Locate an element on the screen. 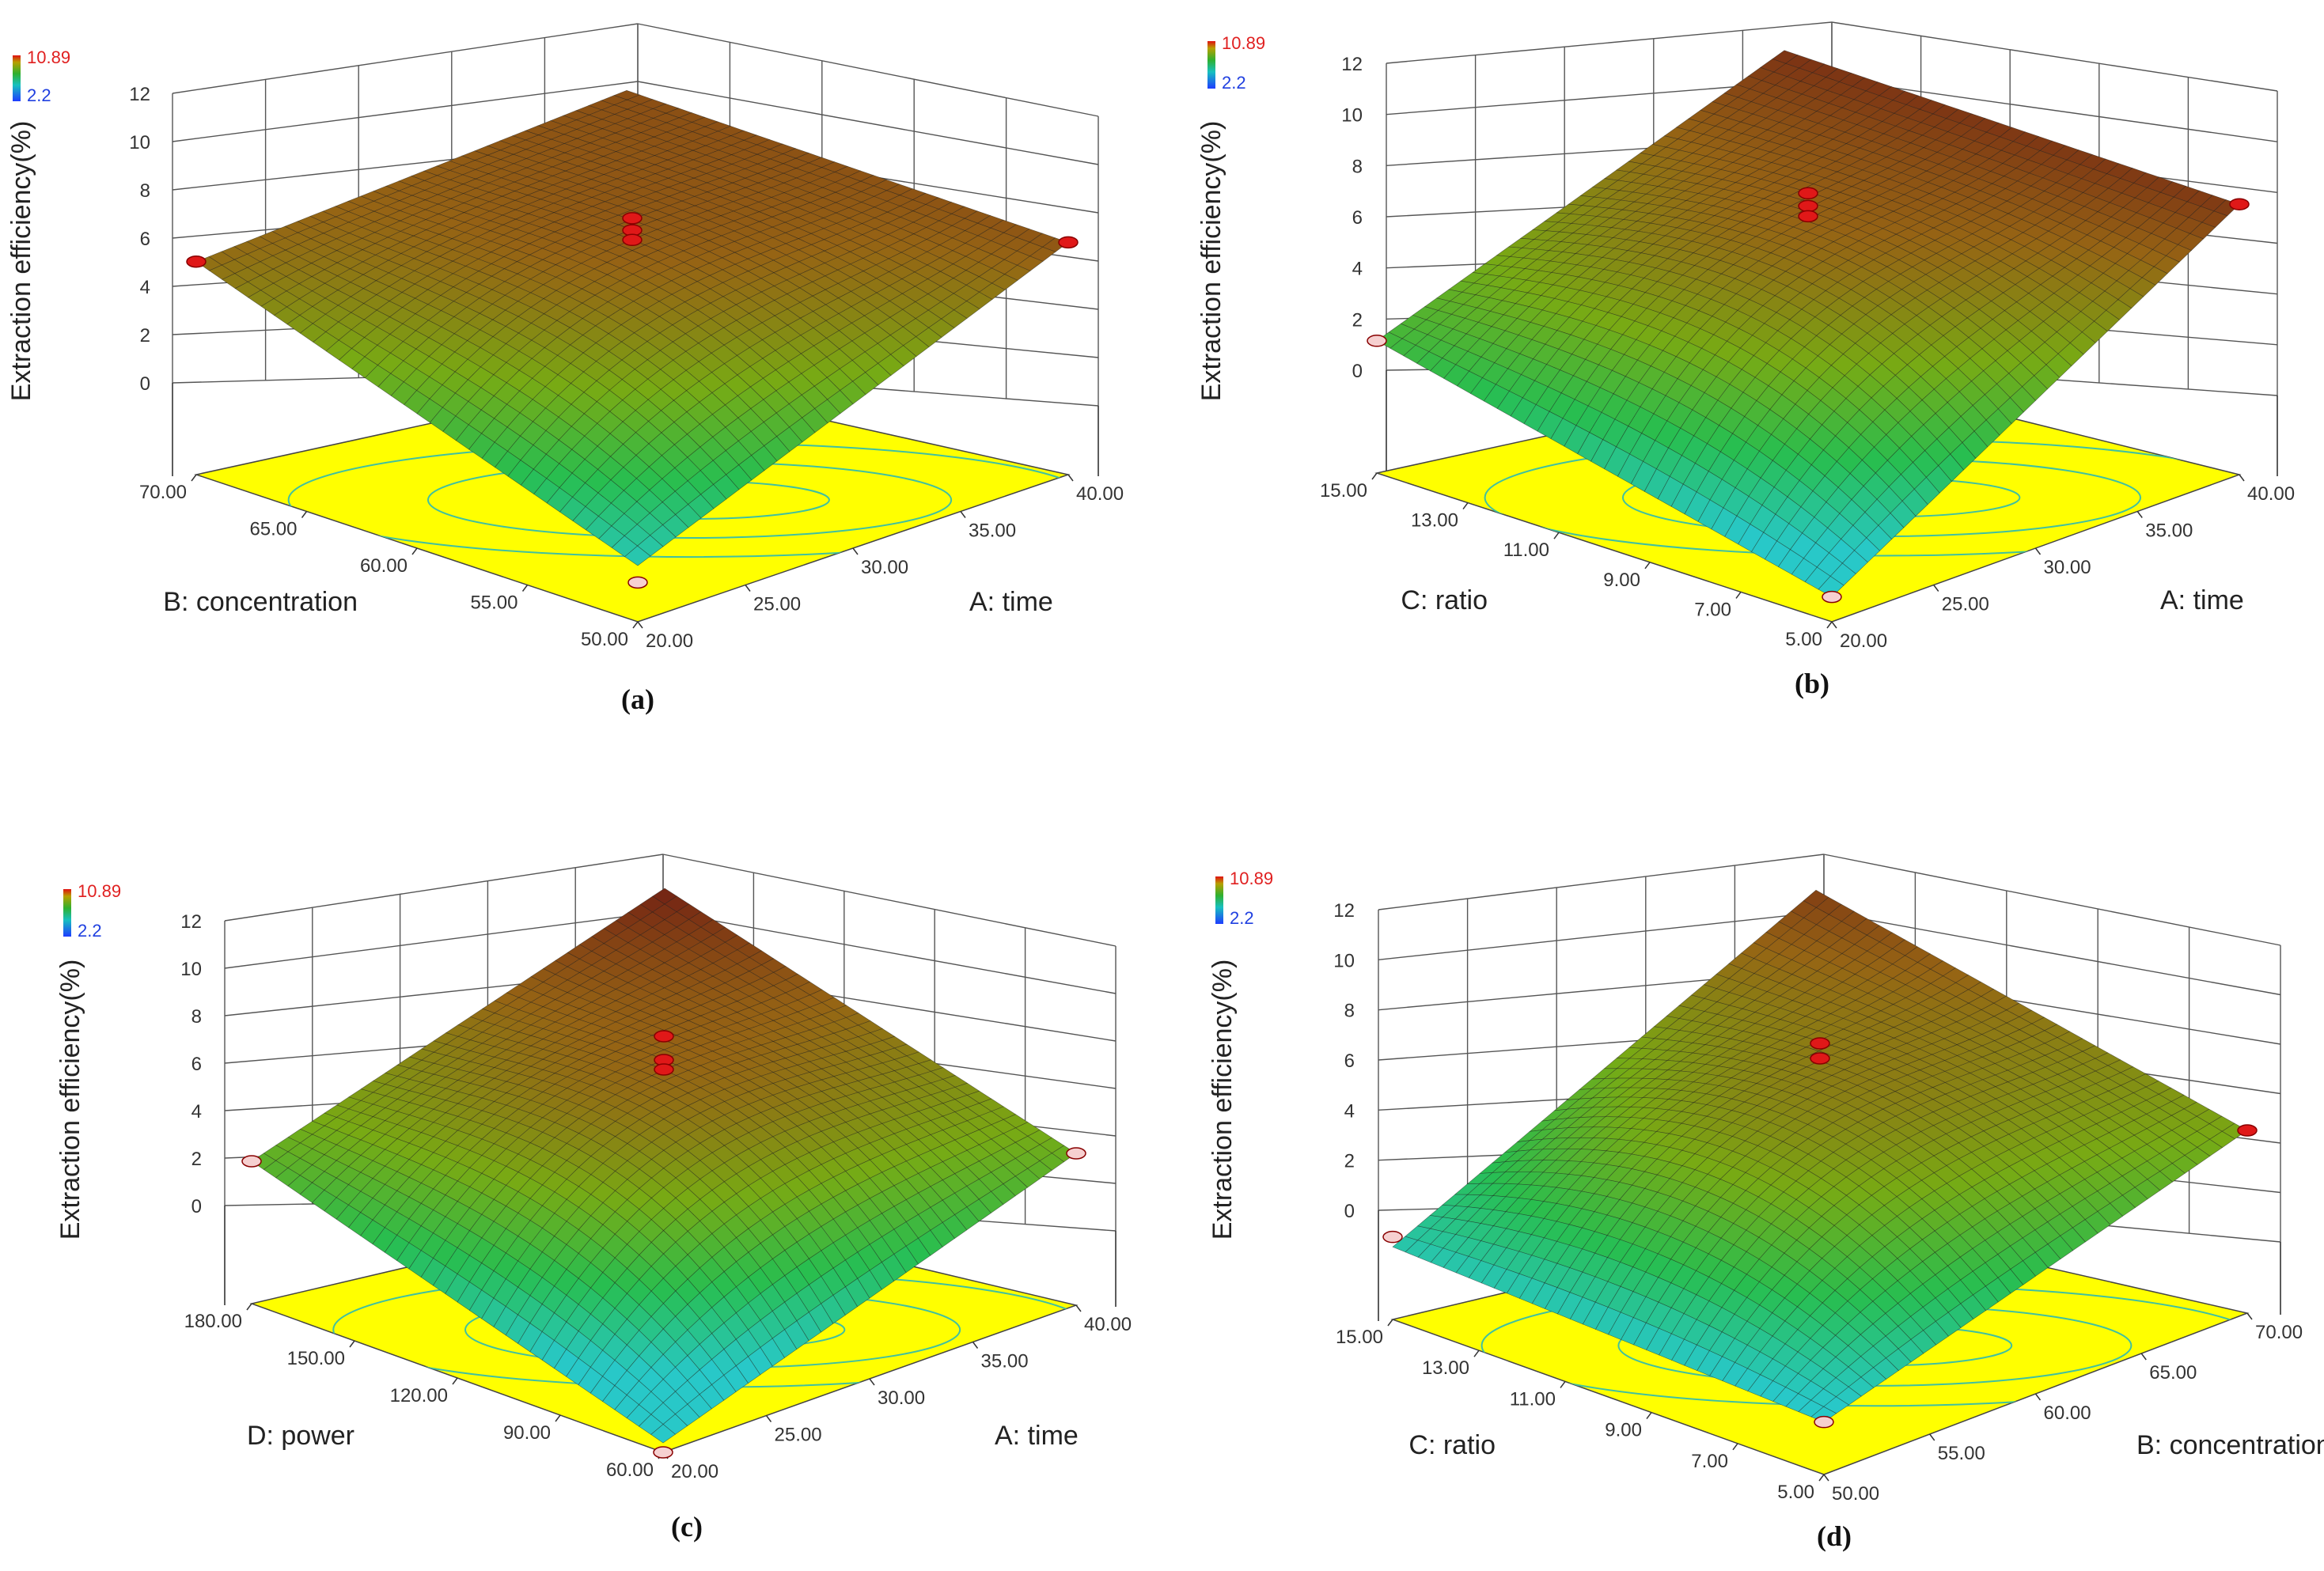 The width and height of the screenshot is (2324, 1571). y-tick-label: 9.00 is located at coordinates (1623, 1430).